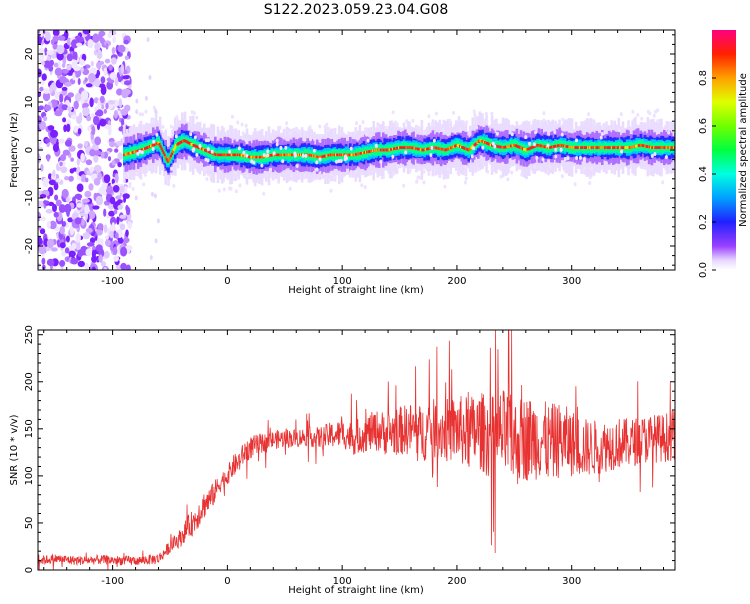  What do you see at coordinates (356, 590) in the screenshot?
I see `snr-xlabel: Height of straight line (km)` at bounding box center [356, 590].